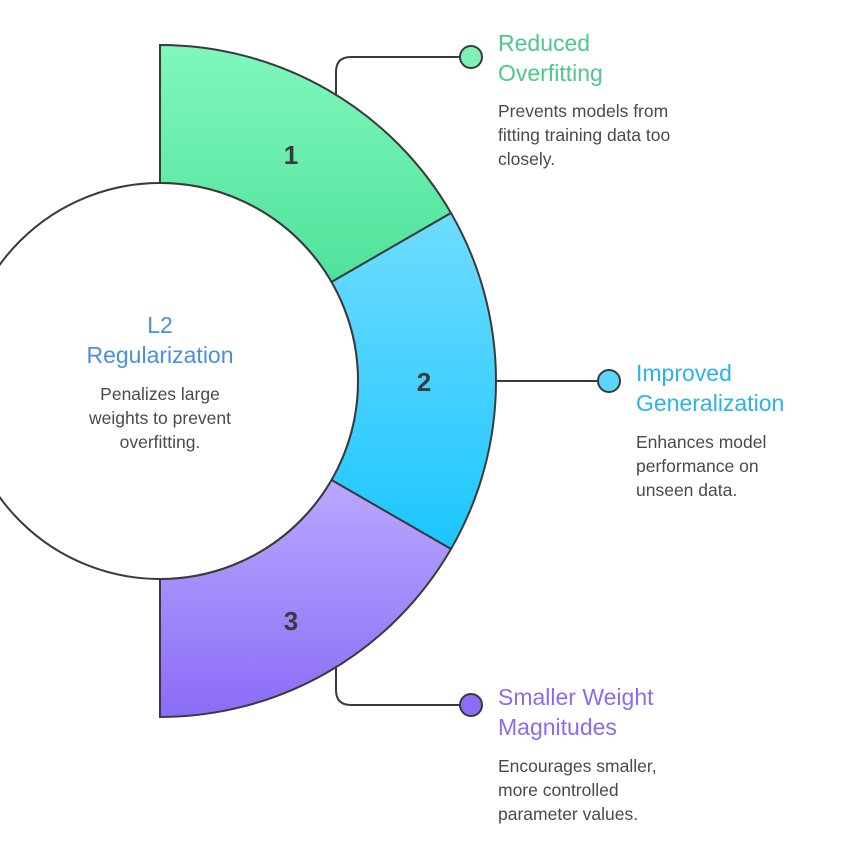  I want to click on label-2-desc-line-1: Enhances model, so click(701, 442).